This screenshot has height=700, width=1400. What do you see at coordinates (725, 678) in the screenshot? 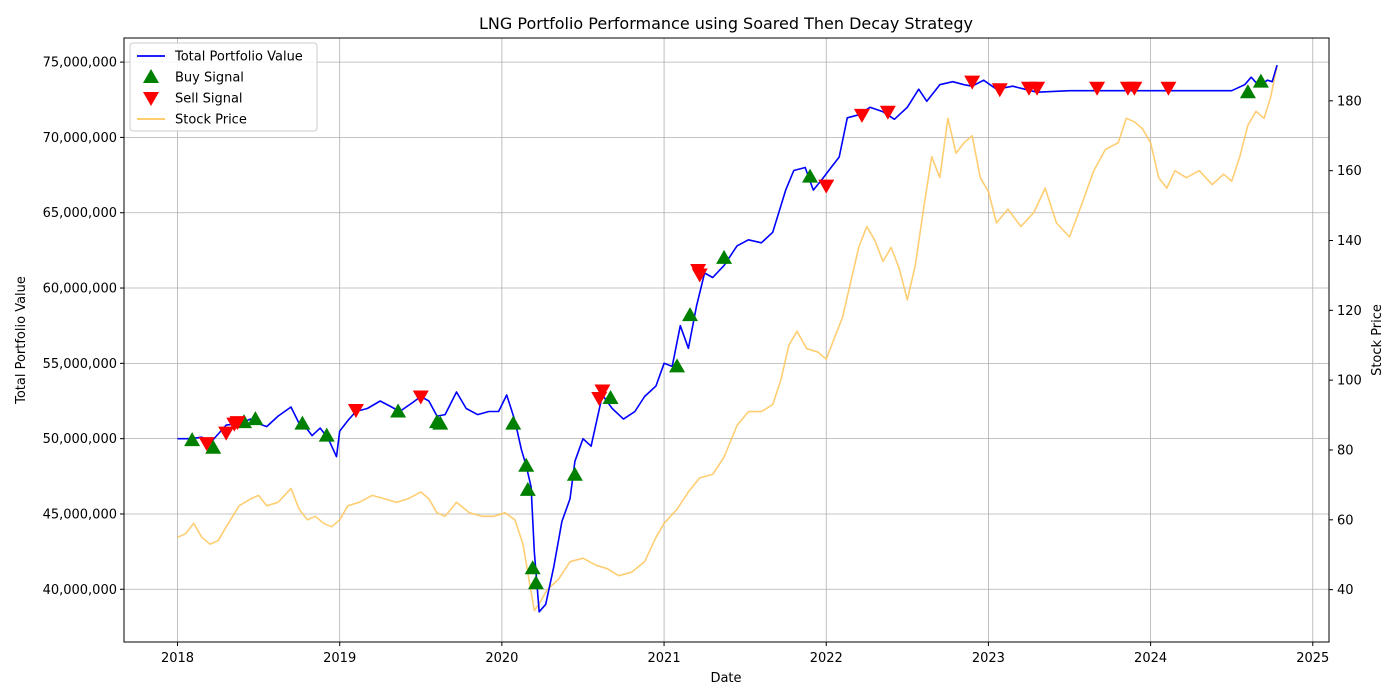
I see `x-axis-label: Date` at bounding box center [725, 678].